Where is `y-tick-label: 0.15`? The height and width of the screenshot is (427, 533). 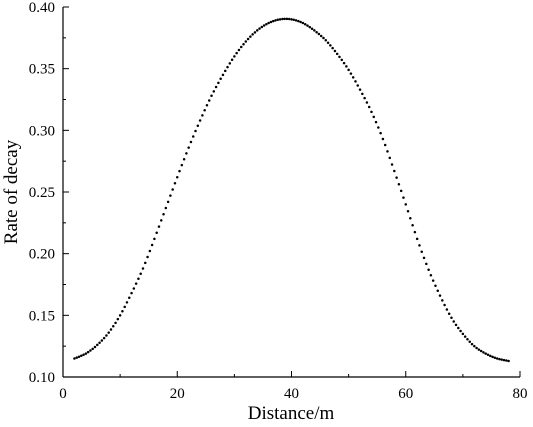 y-tick-label: 0.15 is located at coordinates (42, 316).